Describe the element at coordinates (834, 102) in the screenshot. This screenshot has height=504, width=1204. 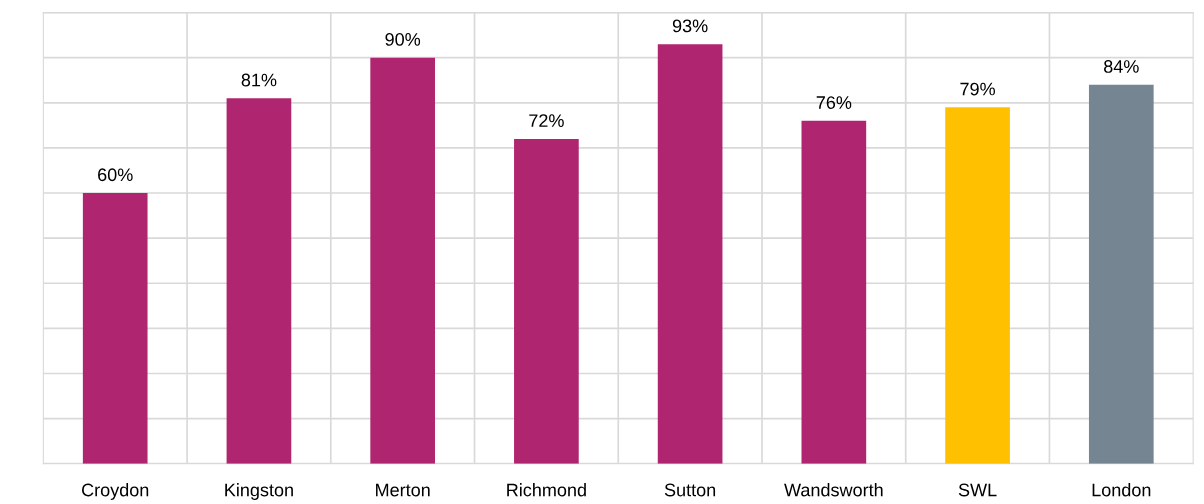
I see `data-label: 76%` at that location.